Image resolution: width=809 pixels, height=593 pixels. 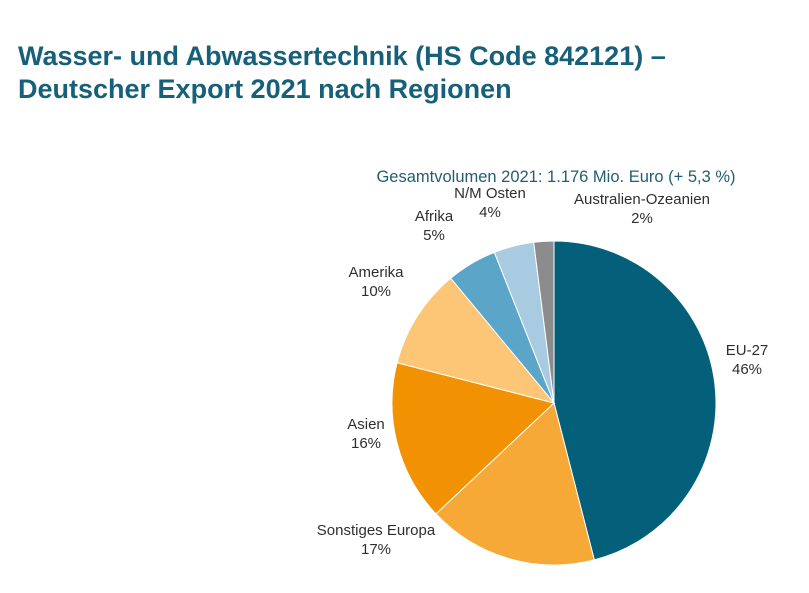 What do you see at coordinates (366, 434) in the screenshot?
I see `slice-label: Asien 16%` at bounding box center [366, 434].